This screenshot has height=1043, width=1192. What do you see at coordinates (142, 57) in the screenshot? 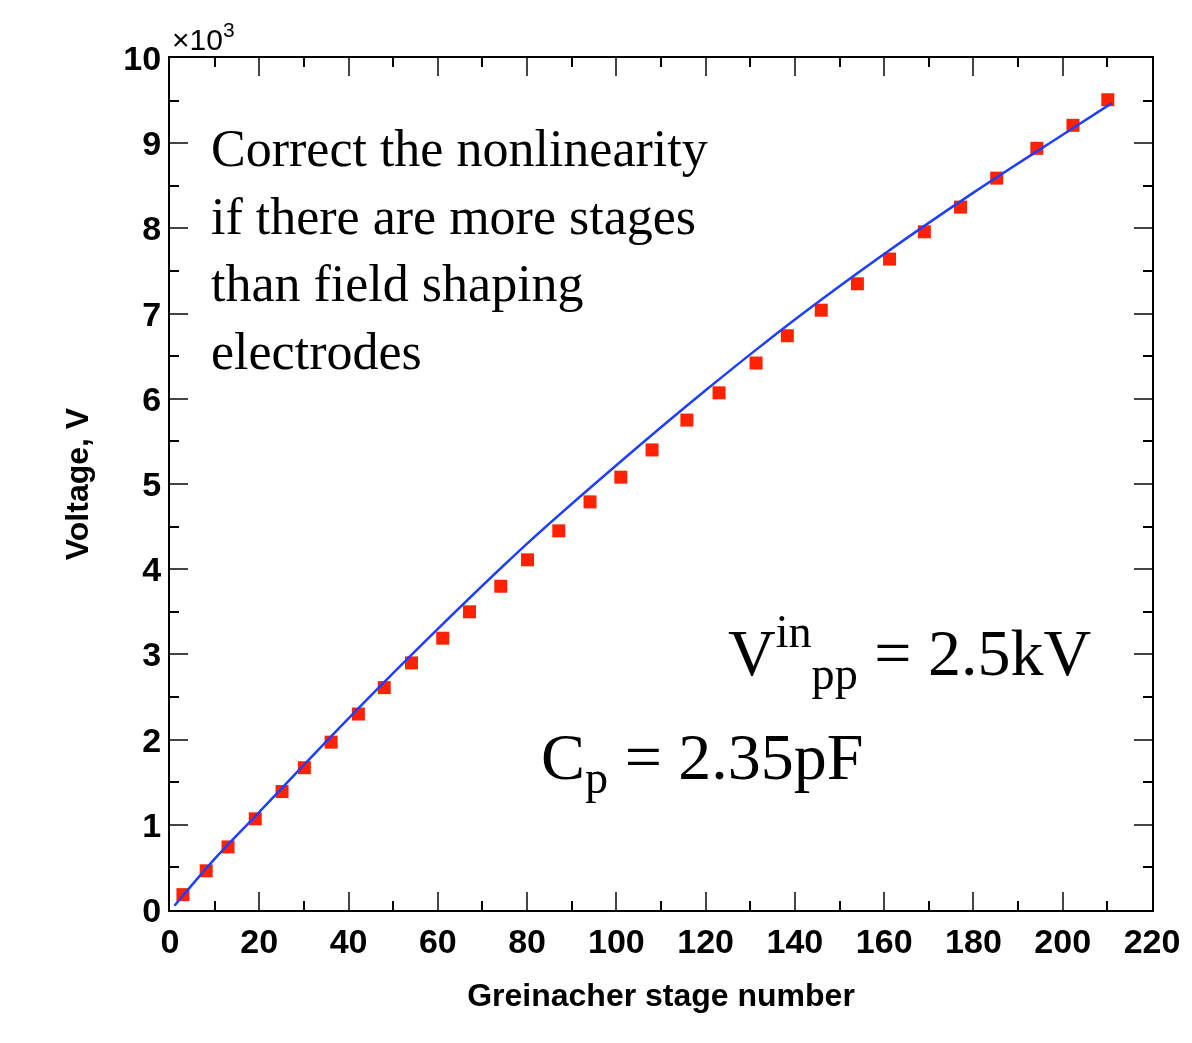
I see `y-tick-label: 10` at bounding box center [142, 57].